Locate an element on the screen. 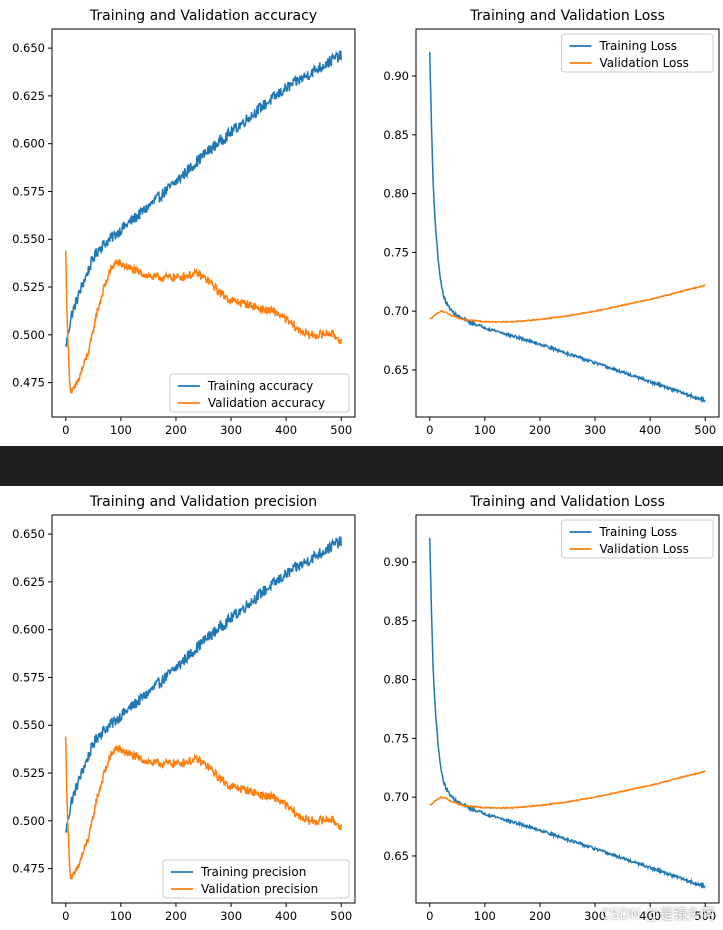  panel-divider is located at coordinates (361, 466).